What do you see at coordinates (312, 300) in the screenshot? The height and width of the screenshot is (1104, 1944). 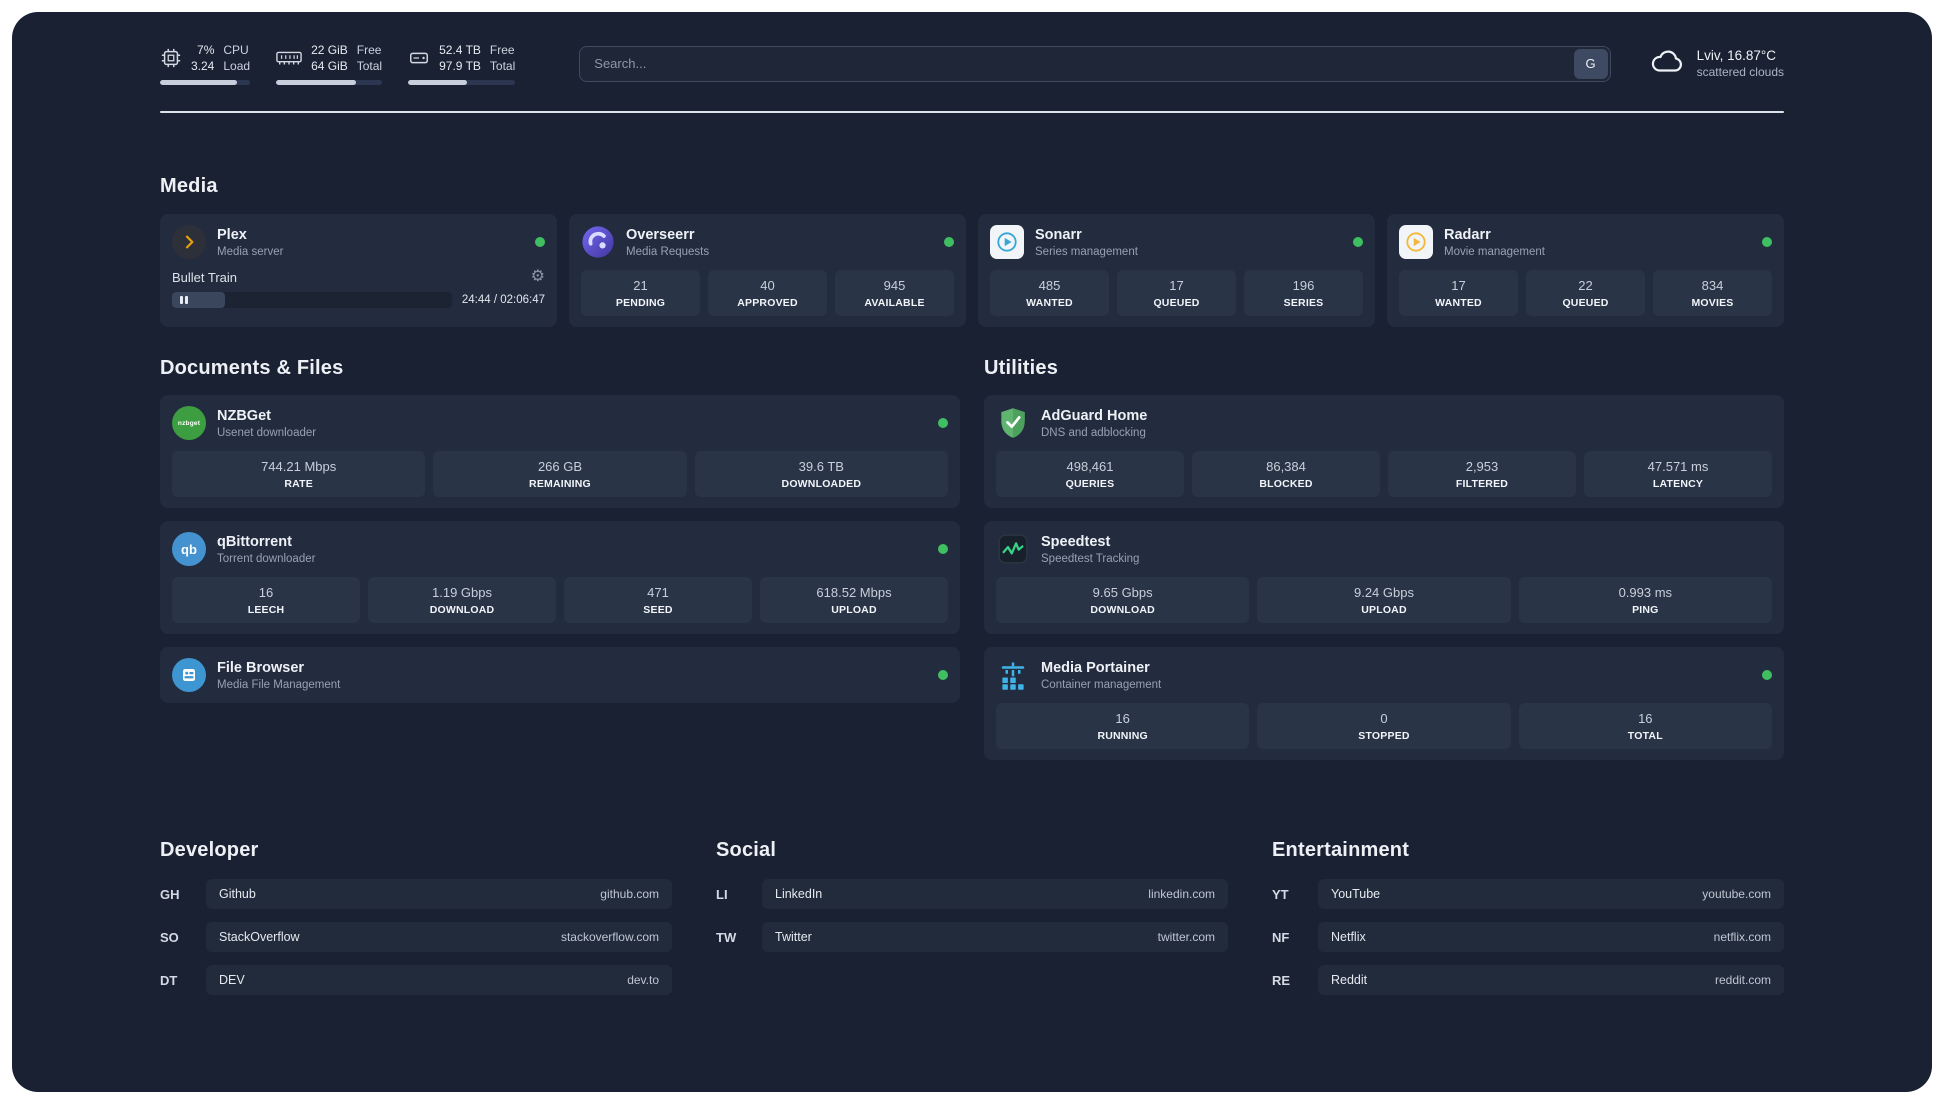 I see `playback-progress-bar` at bounding box center [312, 300].